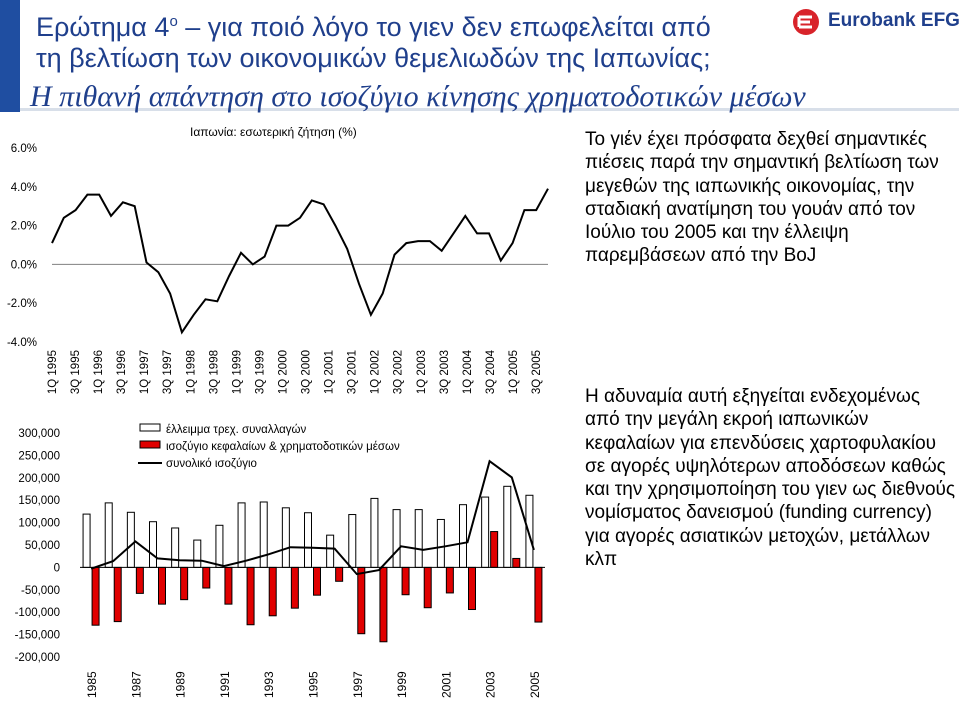 The image size is (959, 703). I want to click on bar-chart-ytick-label: -200,000, so click(37, 658).